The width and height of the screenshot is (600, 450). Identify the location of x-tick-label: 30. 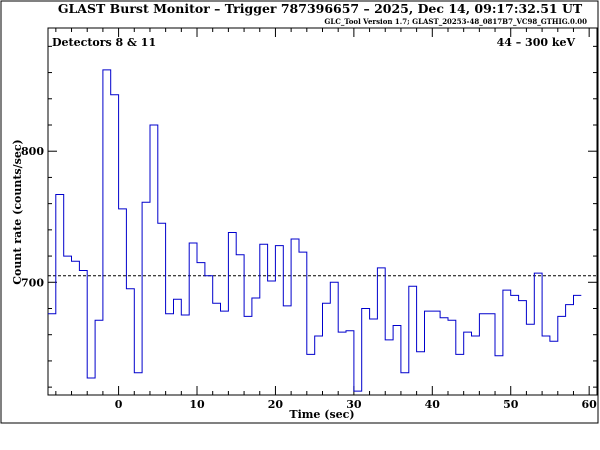
(354, 404).